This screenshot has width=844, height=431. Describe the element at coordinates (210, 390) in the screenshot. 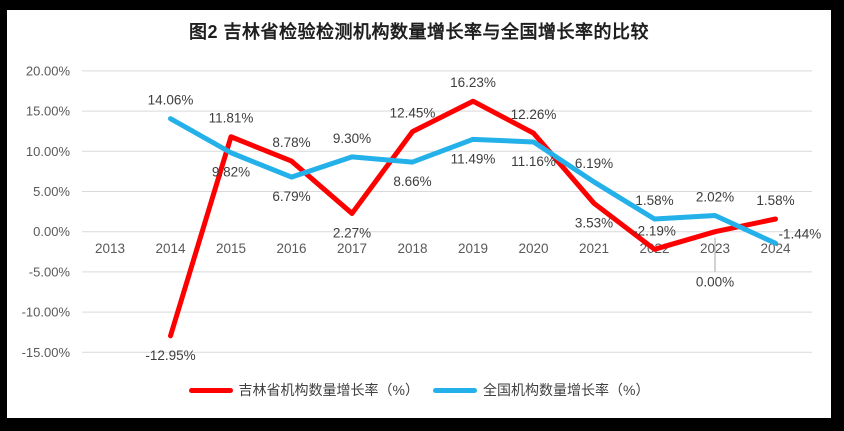

I see `jilin-series-swatch` at that location.